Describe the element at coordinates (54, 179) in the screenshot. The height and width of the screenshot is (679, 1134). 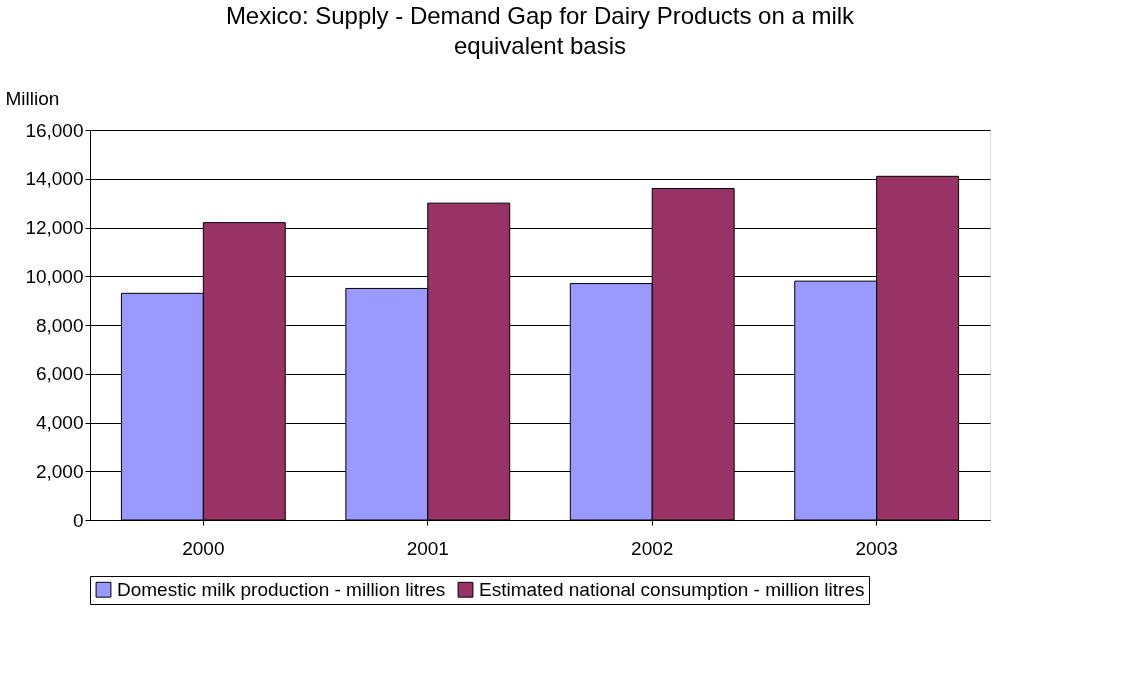
I see `y-tick-label: 14,000` at that location.